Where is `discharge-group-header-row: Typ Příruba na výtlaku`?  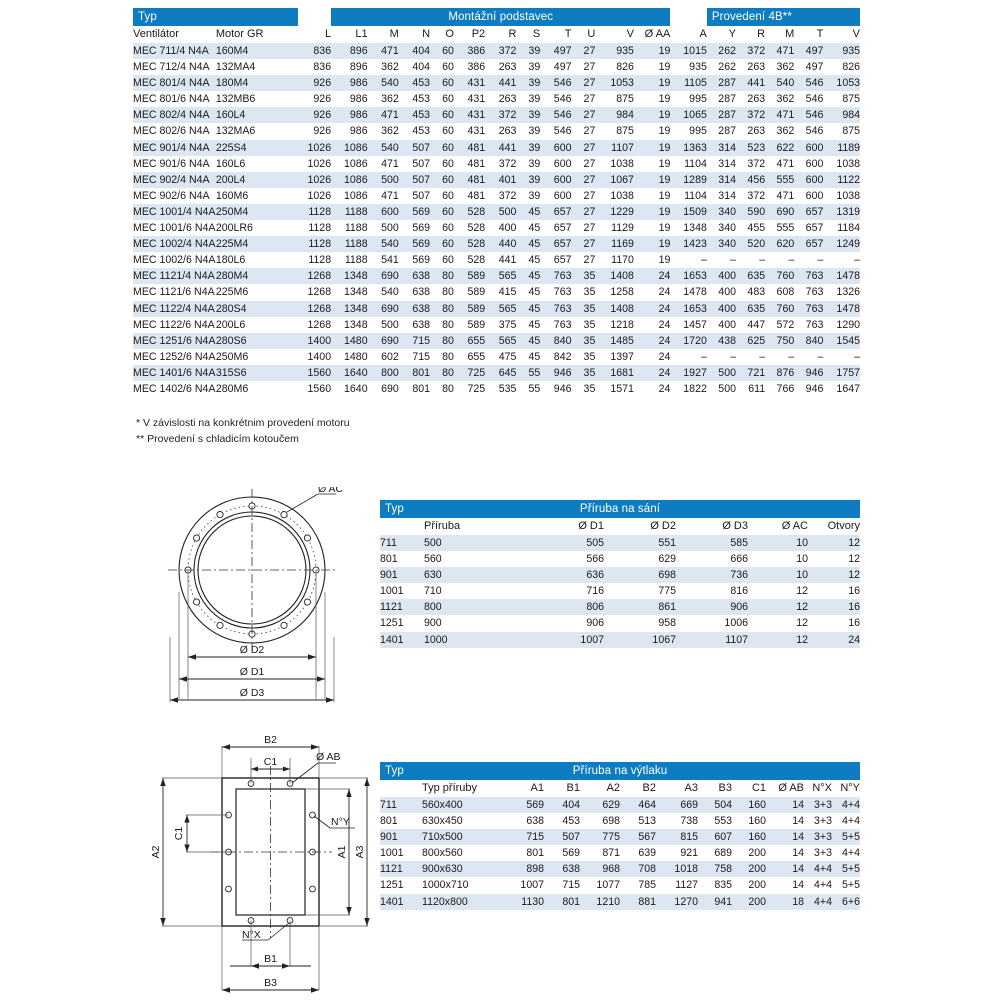
discharge-group-header-row: Typ Příruba na výtlaku is located at coordinates (620, 771).